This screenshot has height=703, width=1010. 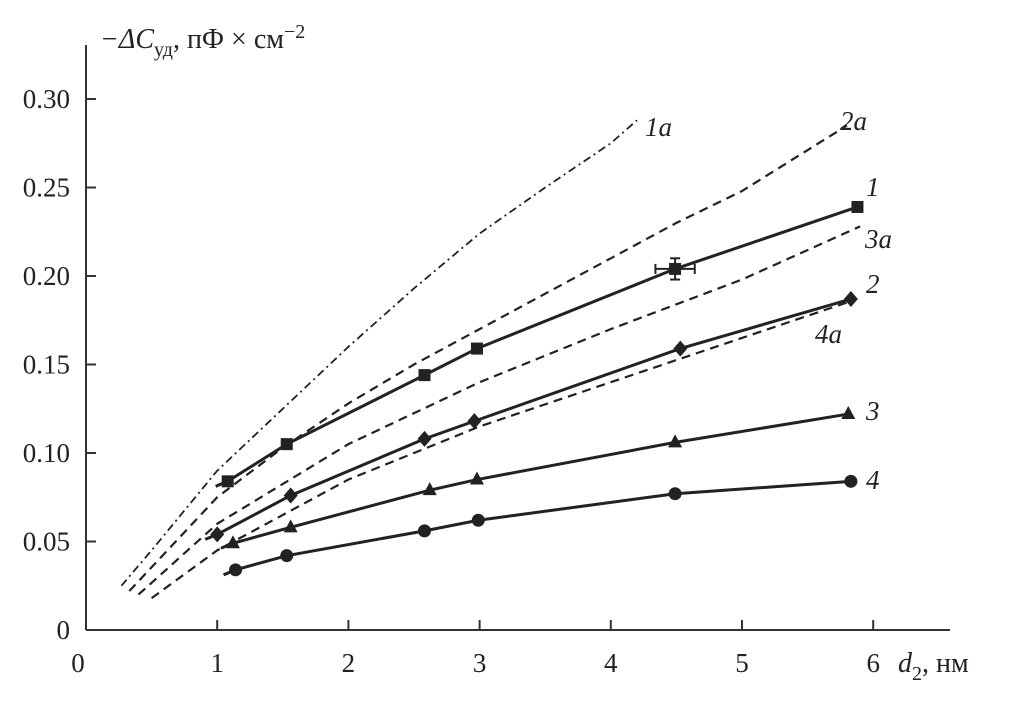 What do you see at coordinates (46, 99) in the screenshot?
I see `y-tick-label: 0.30` at bounding box center [46, 99].